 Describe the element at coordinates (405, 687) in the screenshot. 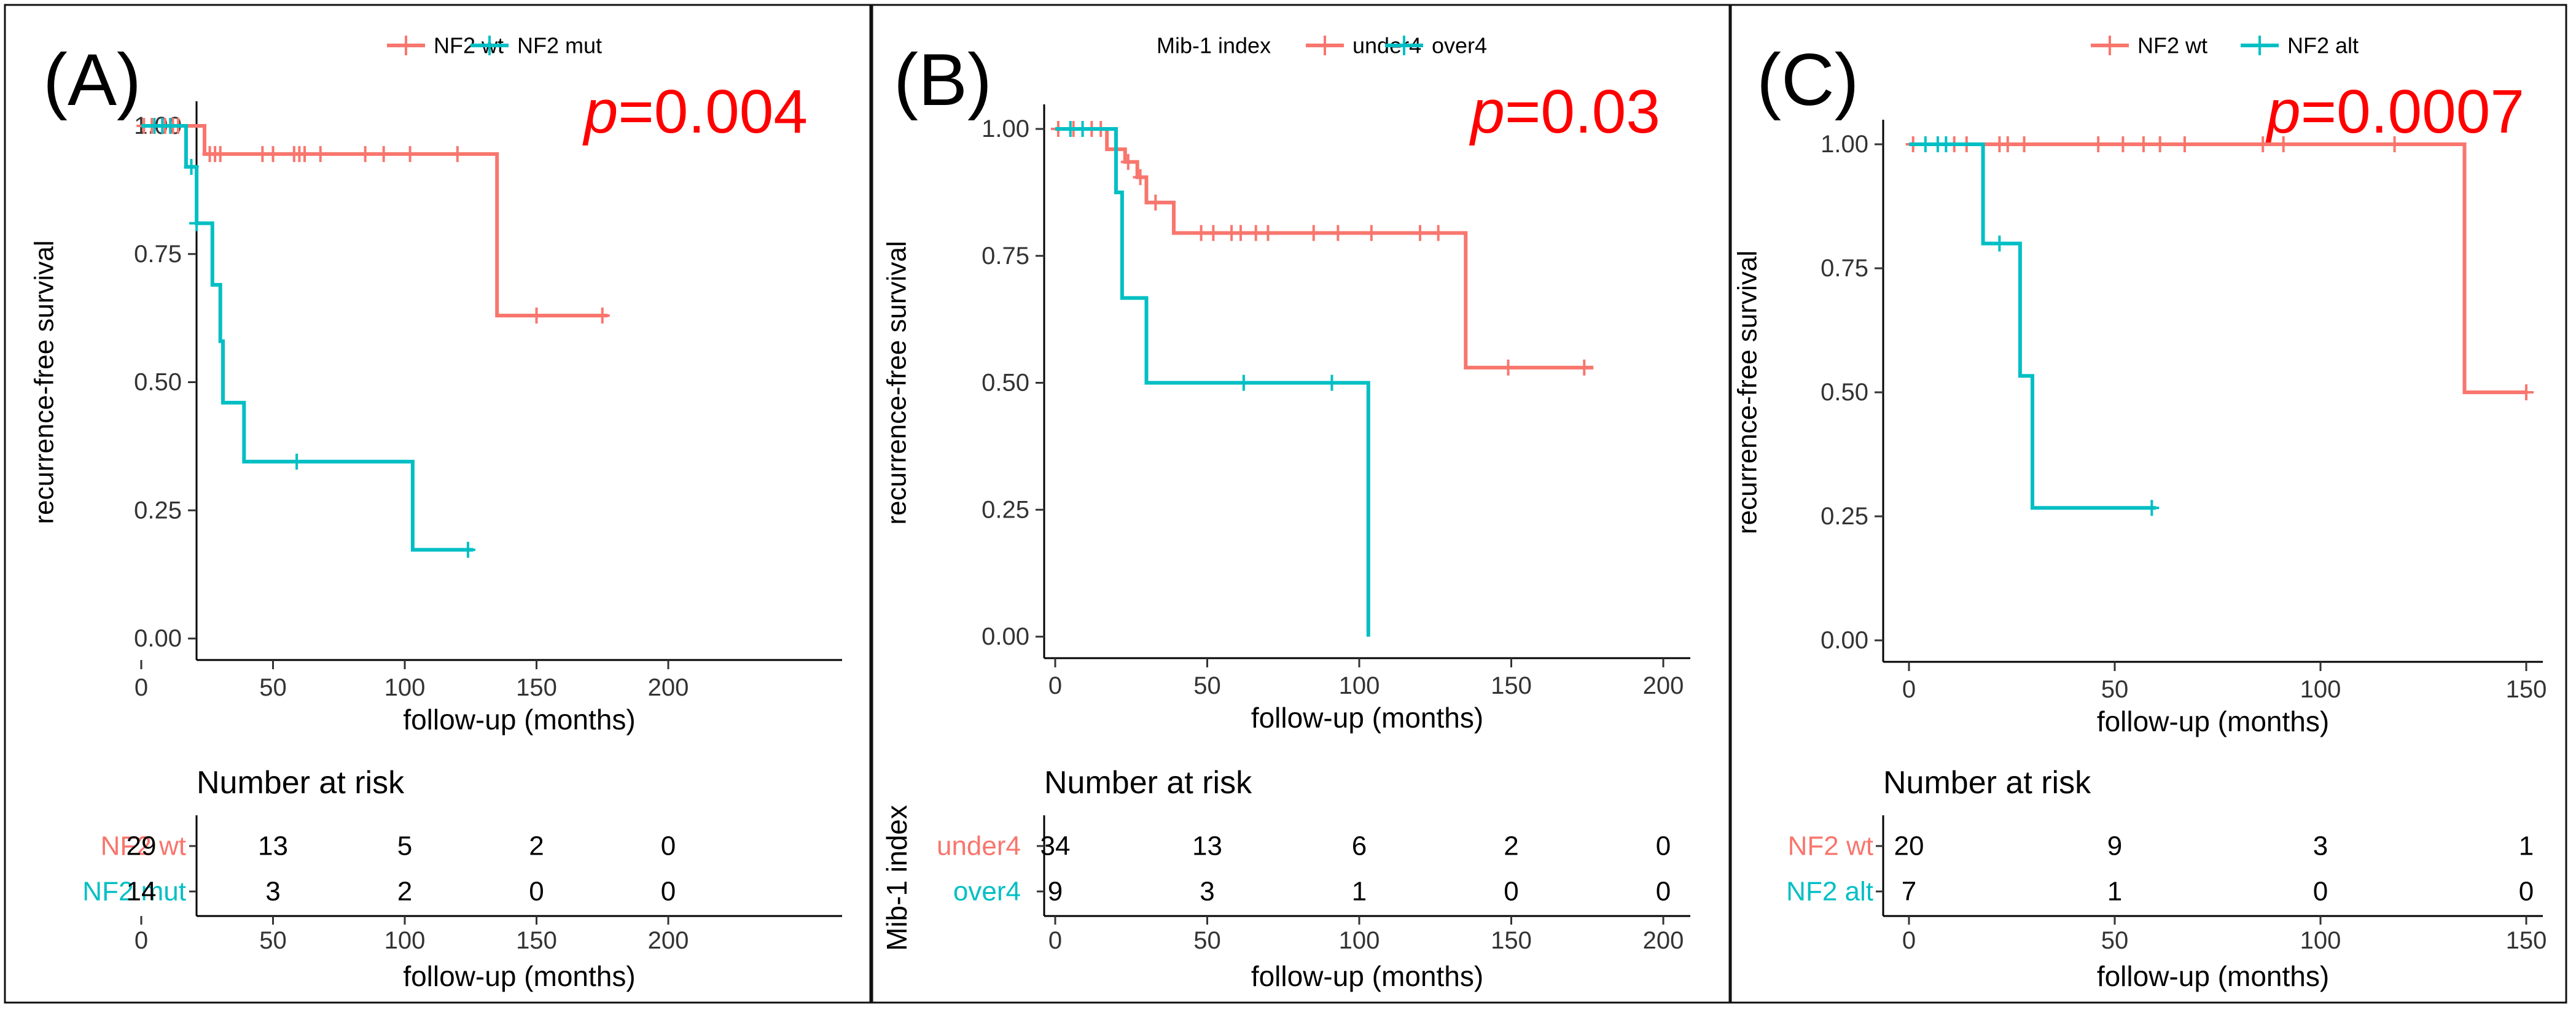

I see `x-tick-label: 100` at that location.